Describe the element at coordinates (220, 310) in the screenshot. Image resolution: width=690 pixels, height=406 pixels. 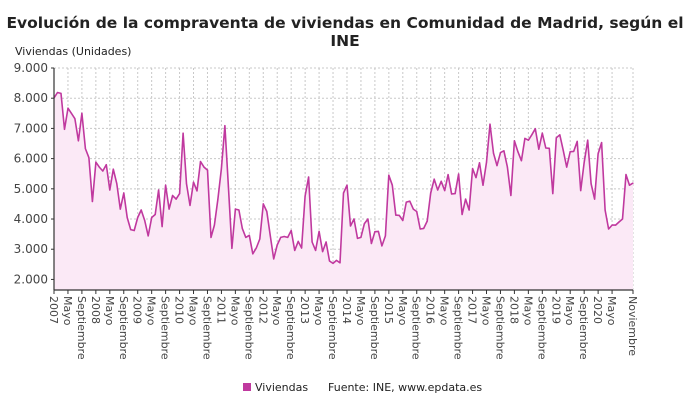
I see `x-tick-label: 2011` at that location.